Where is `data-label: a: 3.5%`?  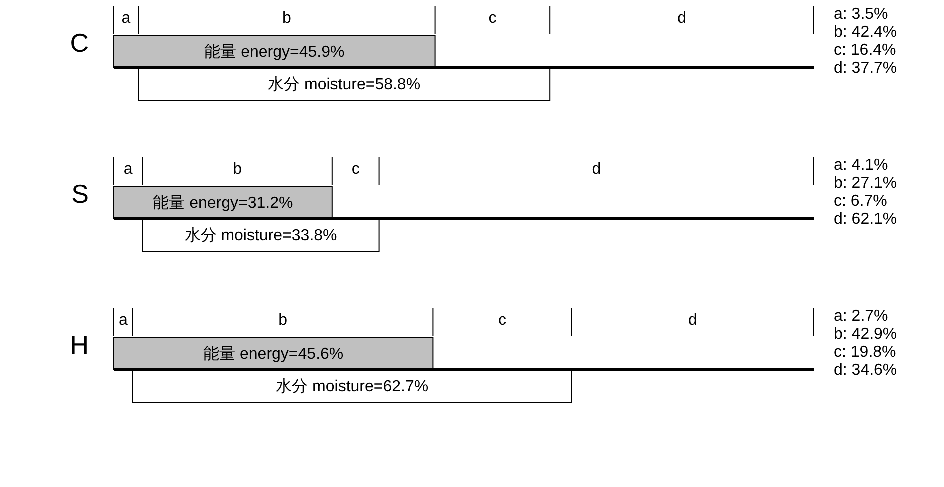
data-label: a: 3.5% is located at coordinates (861, 14).